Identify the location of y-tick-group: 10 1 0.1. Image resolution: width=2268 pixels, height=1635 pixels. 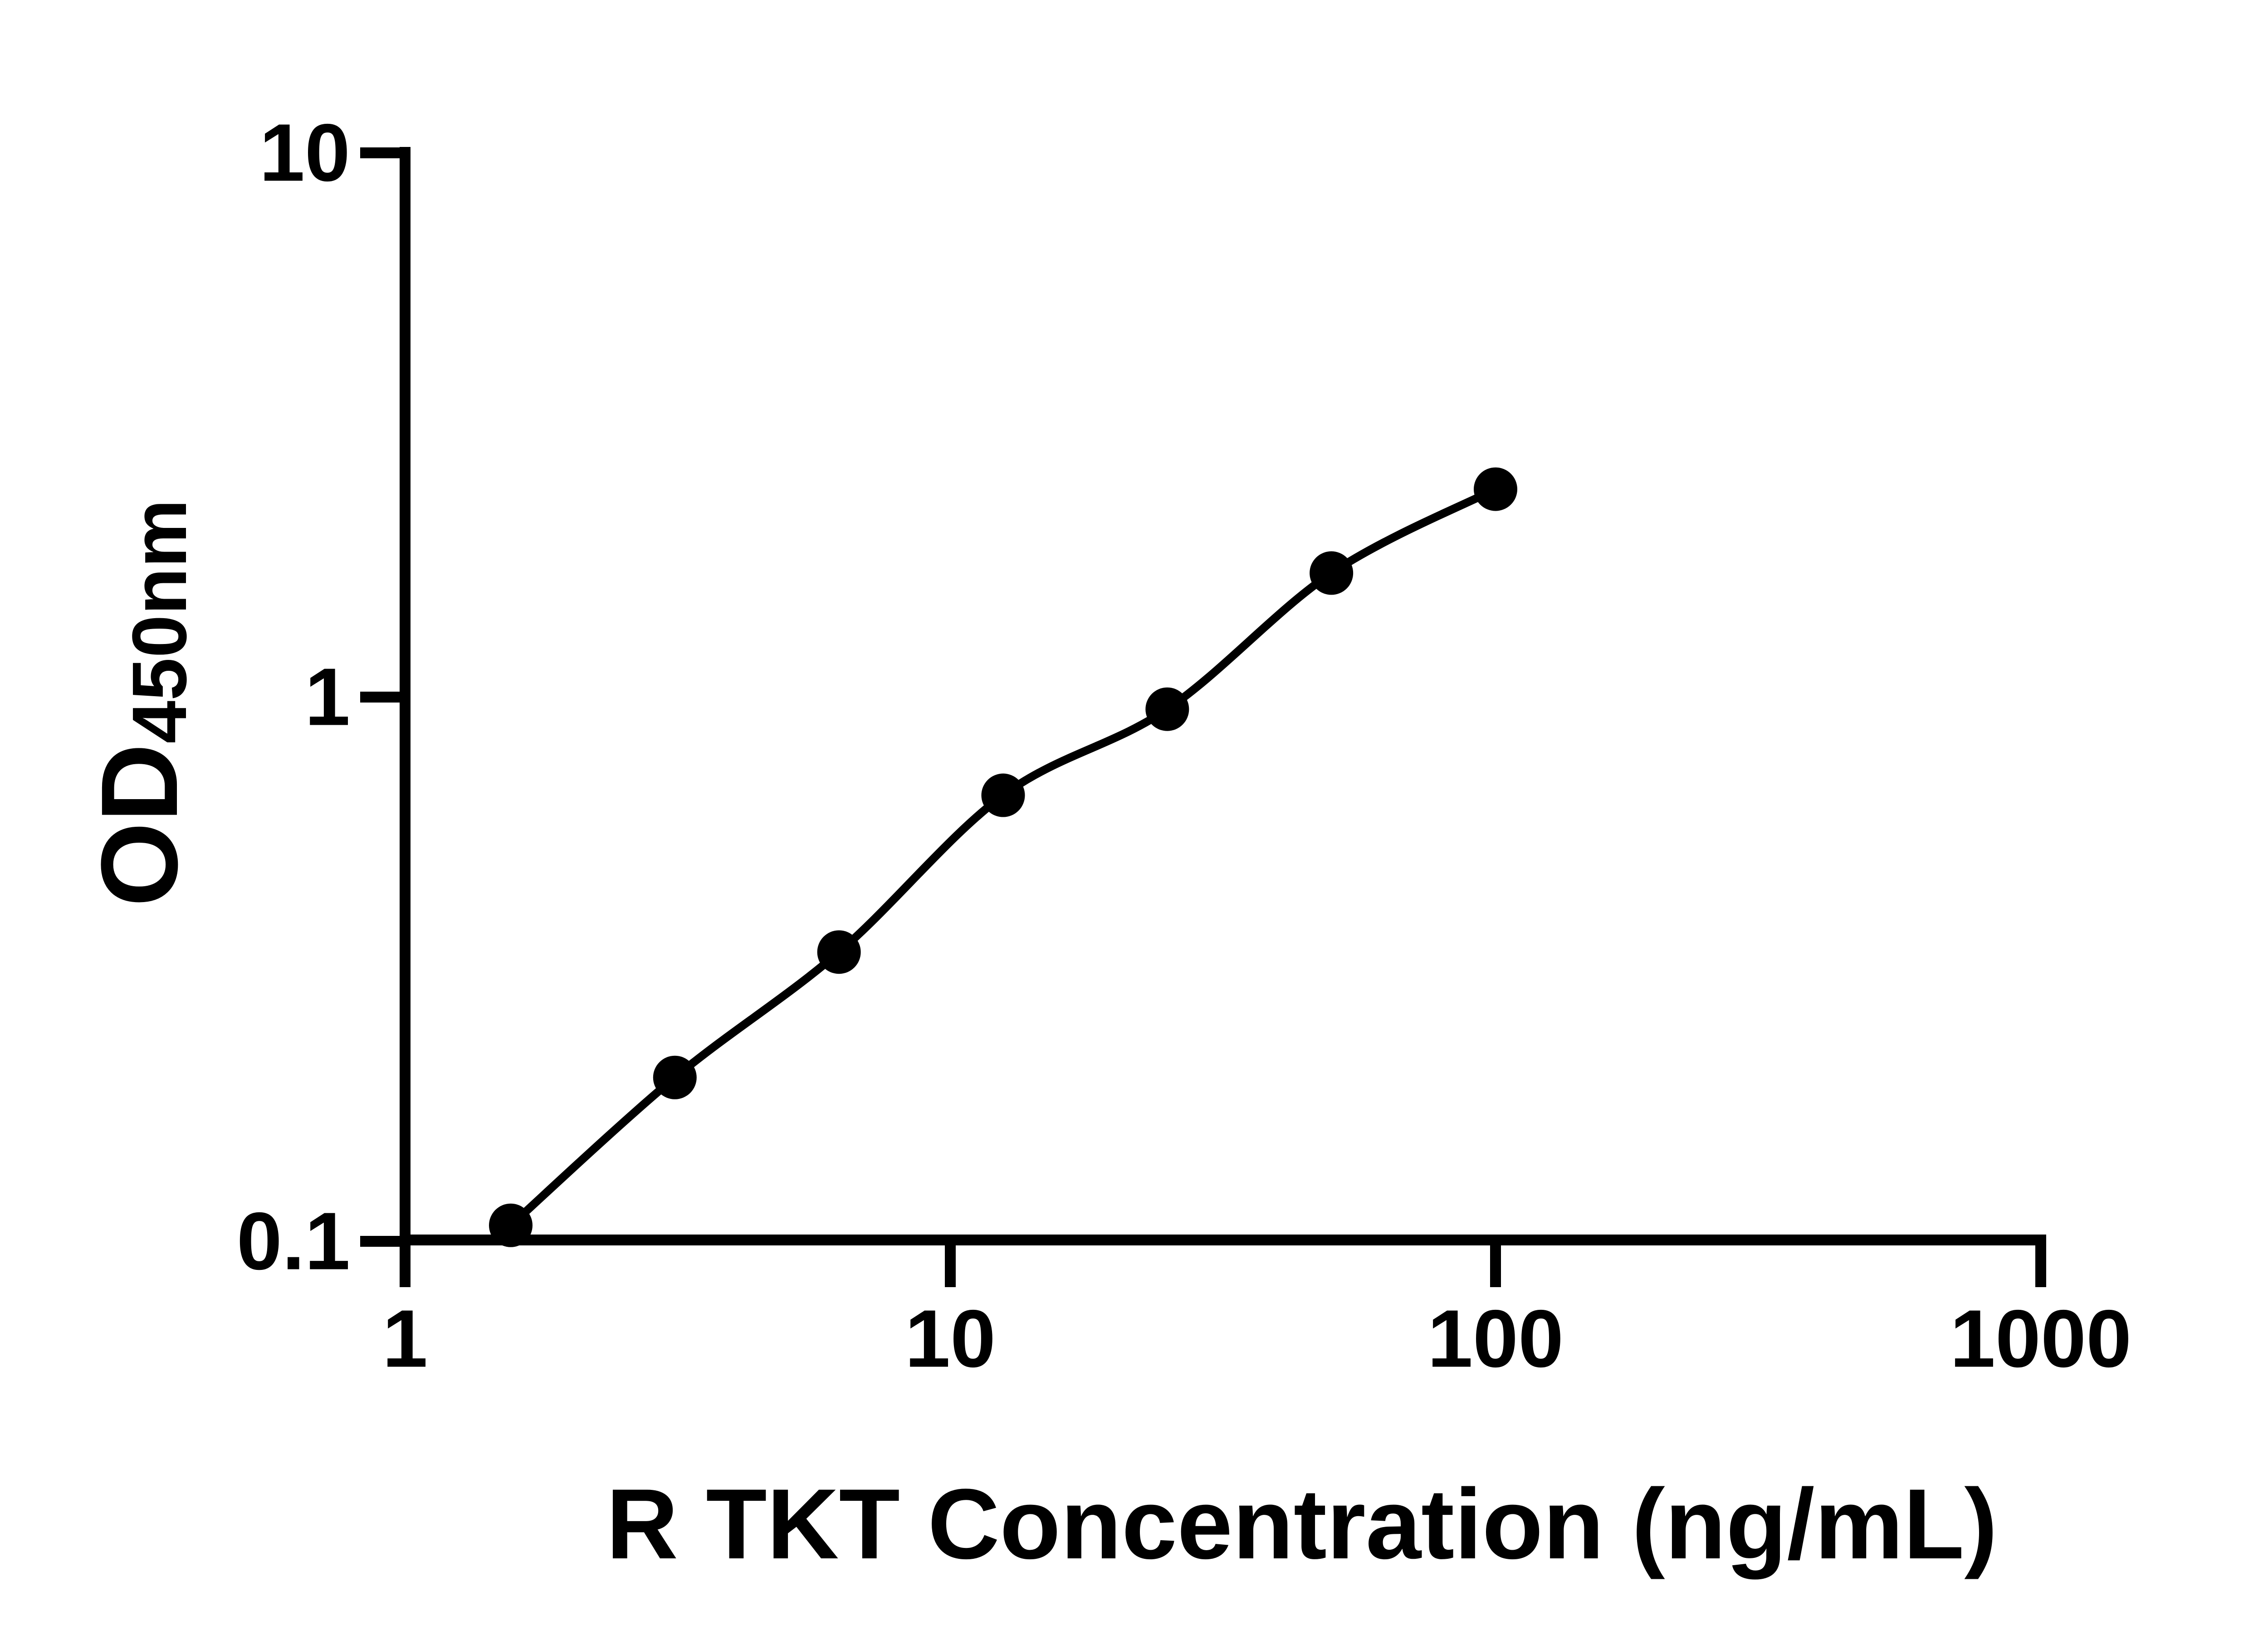
(321, 697).